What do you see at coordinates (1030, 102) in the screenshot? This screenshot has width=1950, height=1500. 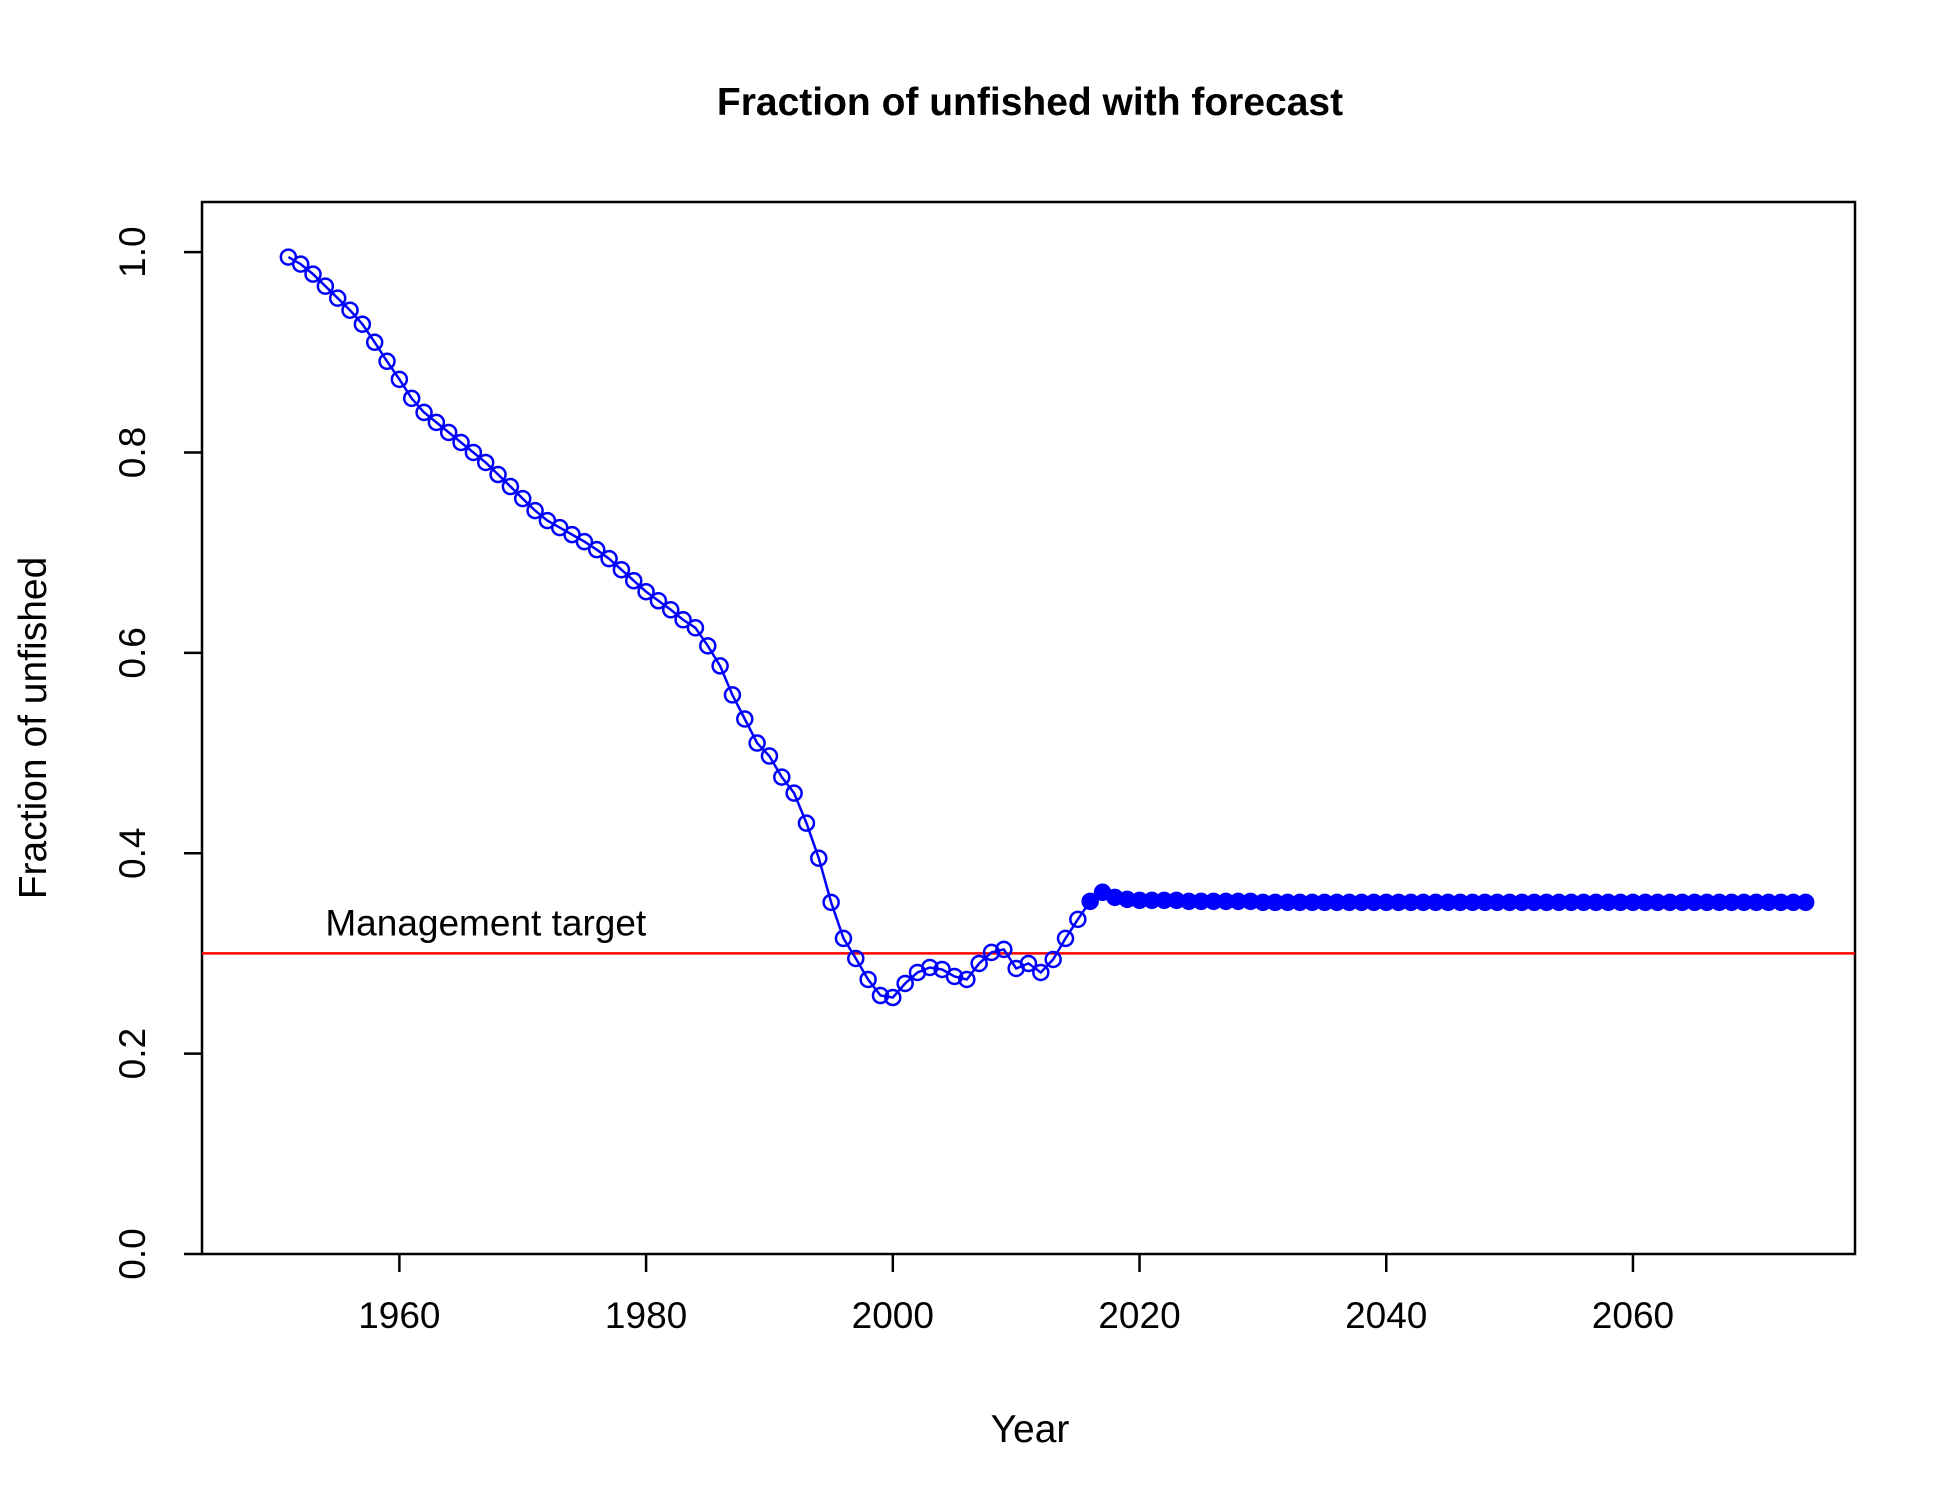 I see `chart-title: Fraction of unfished with forecast` at bounding box center [1030, 102].